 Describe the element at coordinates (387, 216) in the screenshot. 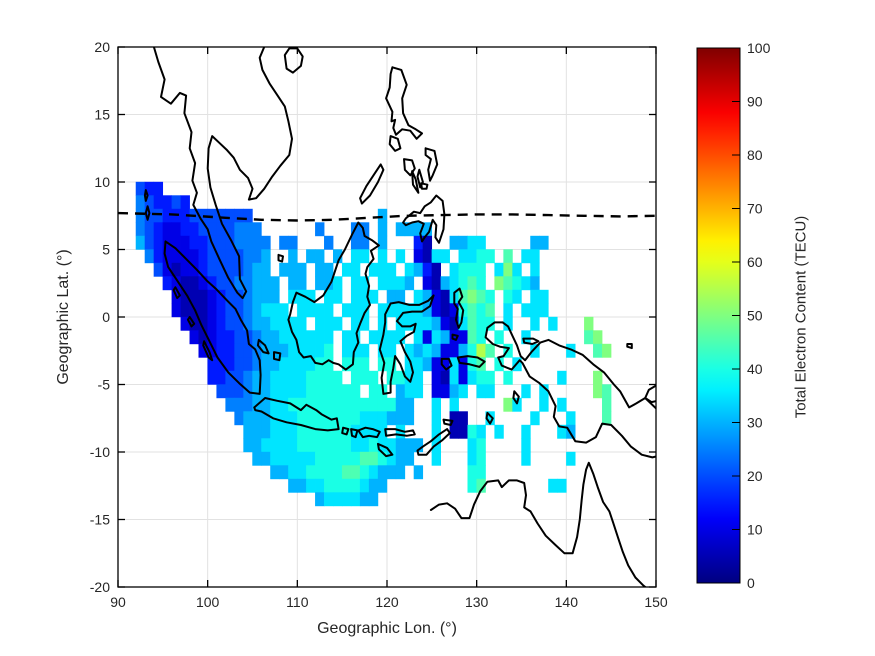

I see `dip-equator-line` at that location.